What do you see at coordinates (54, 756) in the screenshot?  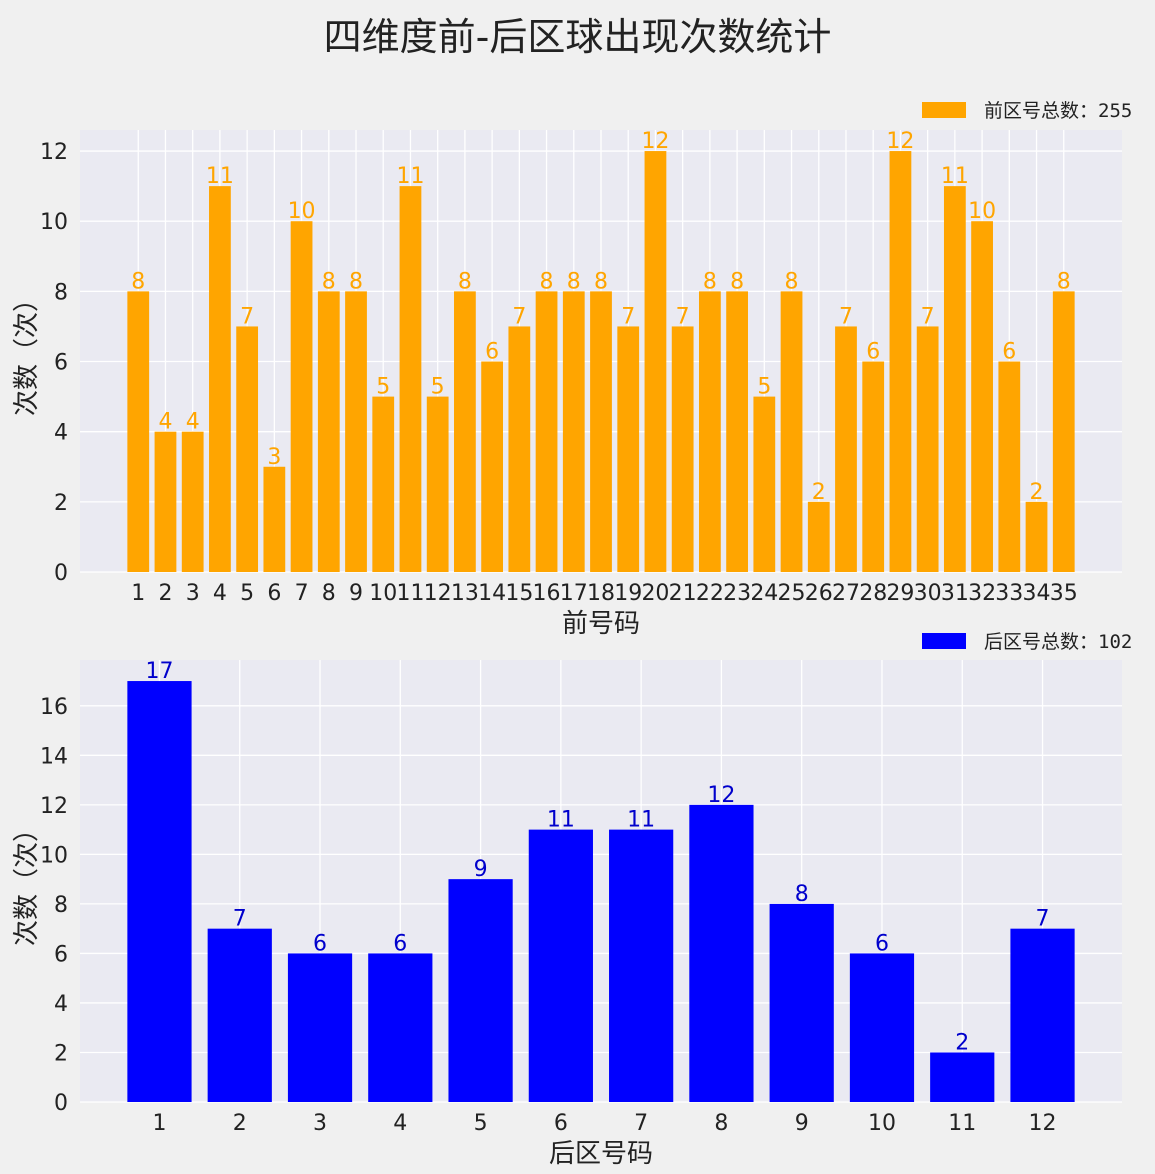 I see `back-y-tick-label: 14` at bounding box center [54, 756].